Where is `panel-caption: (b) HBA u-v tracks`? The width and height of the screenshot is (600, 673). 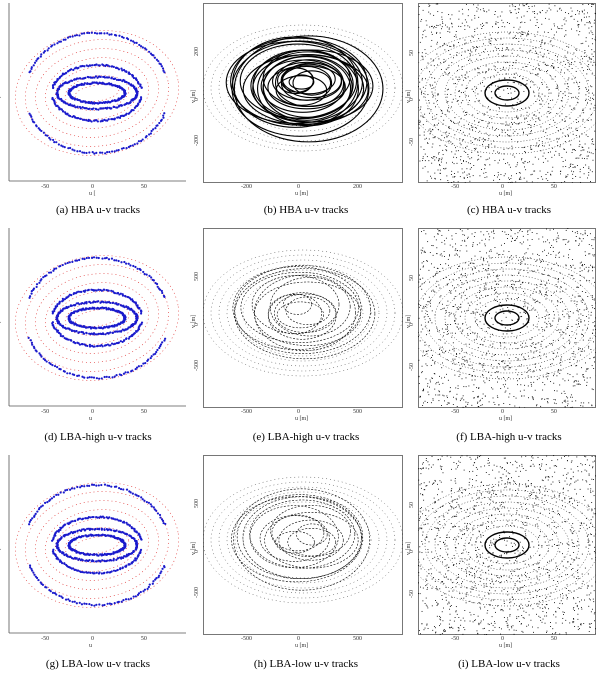
panel-caption: (b) HBA u-v tracks is located at coordinates (306, 210).